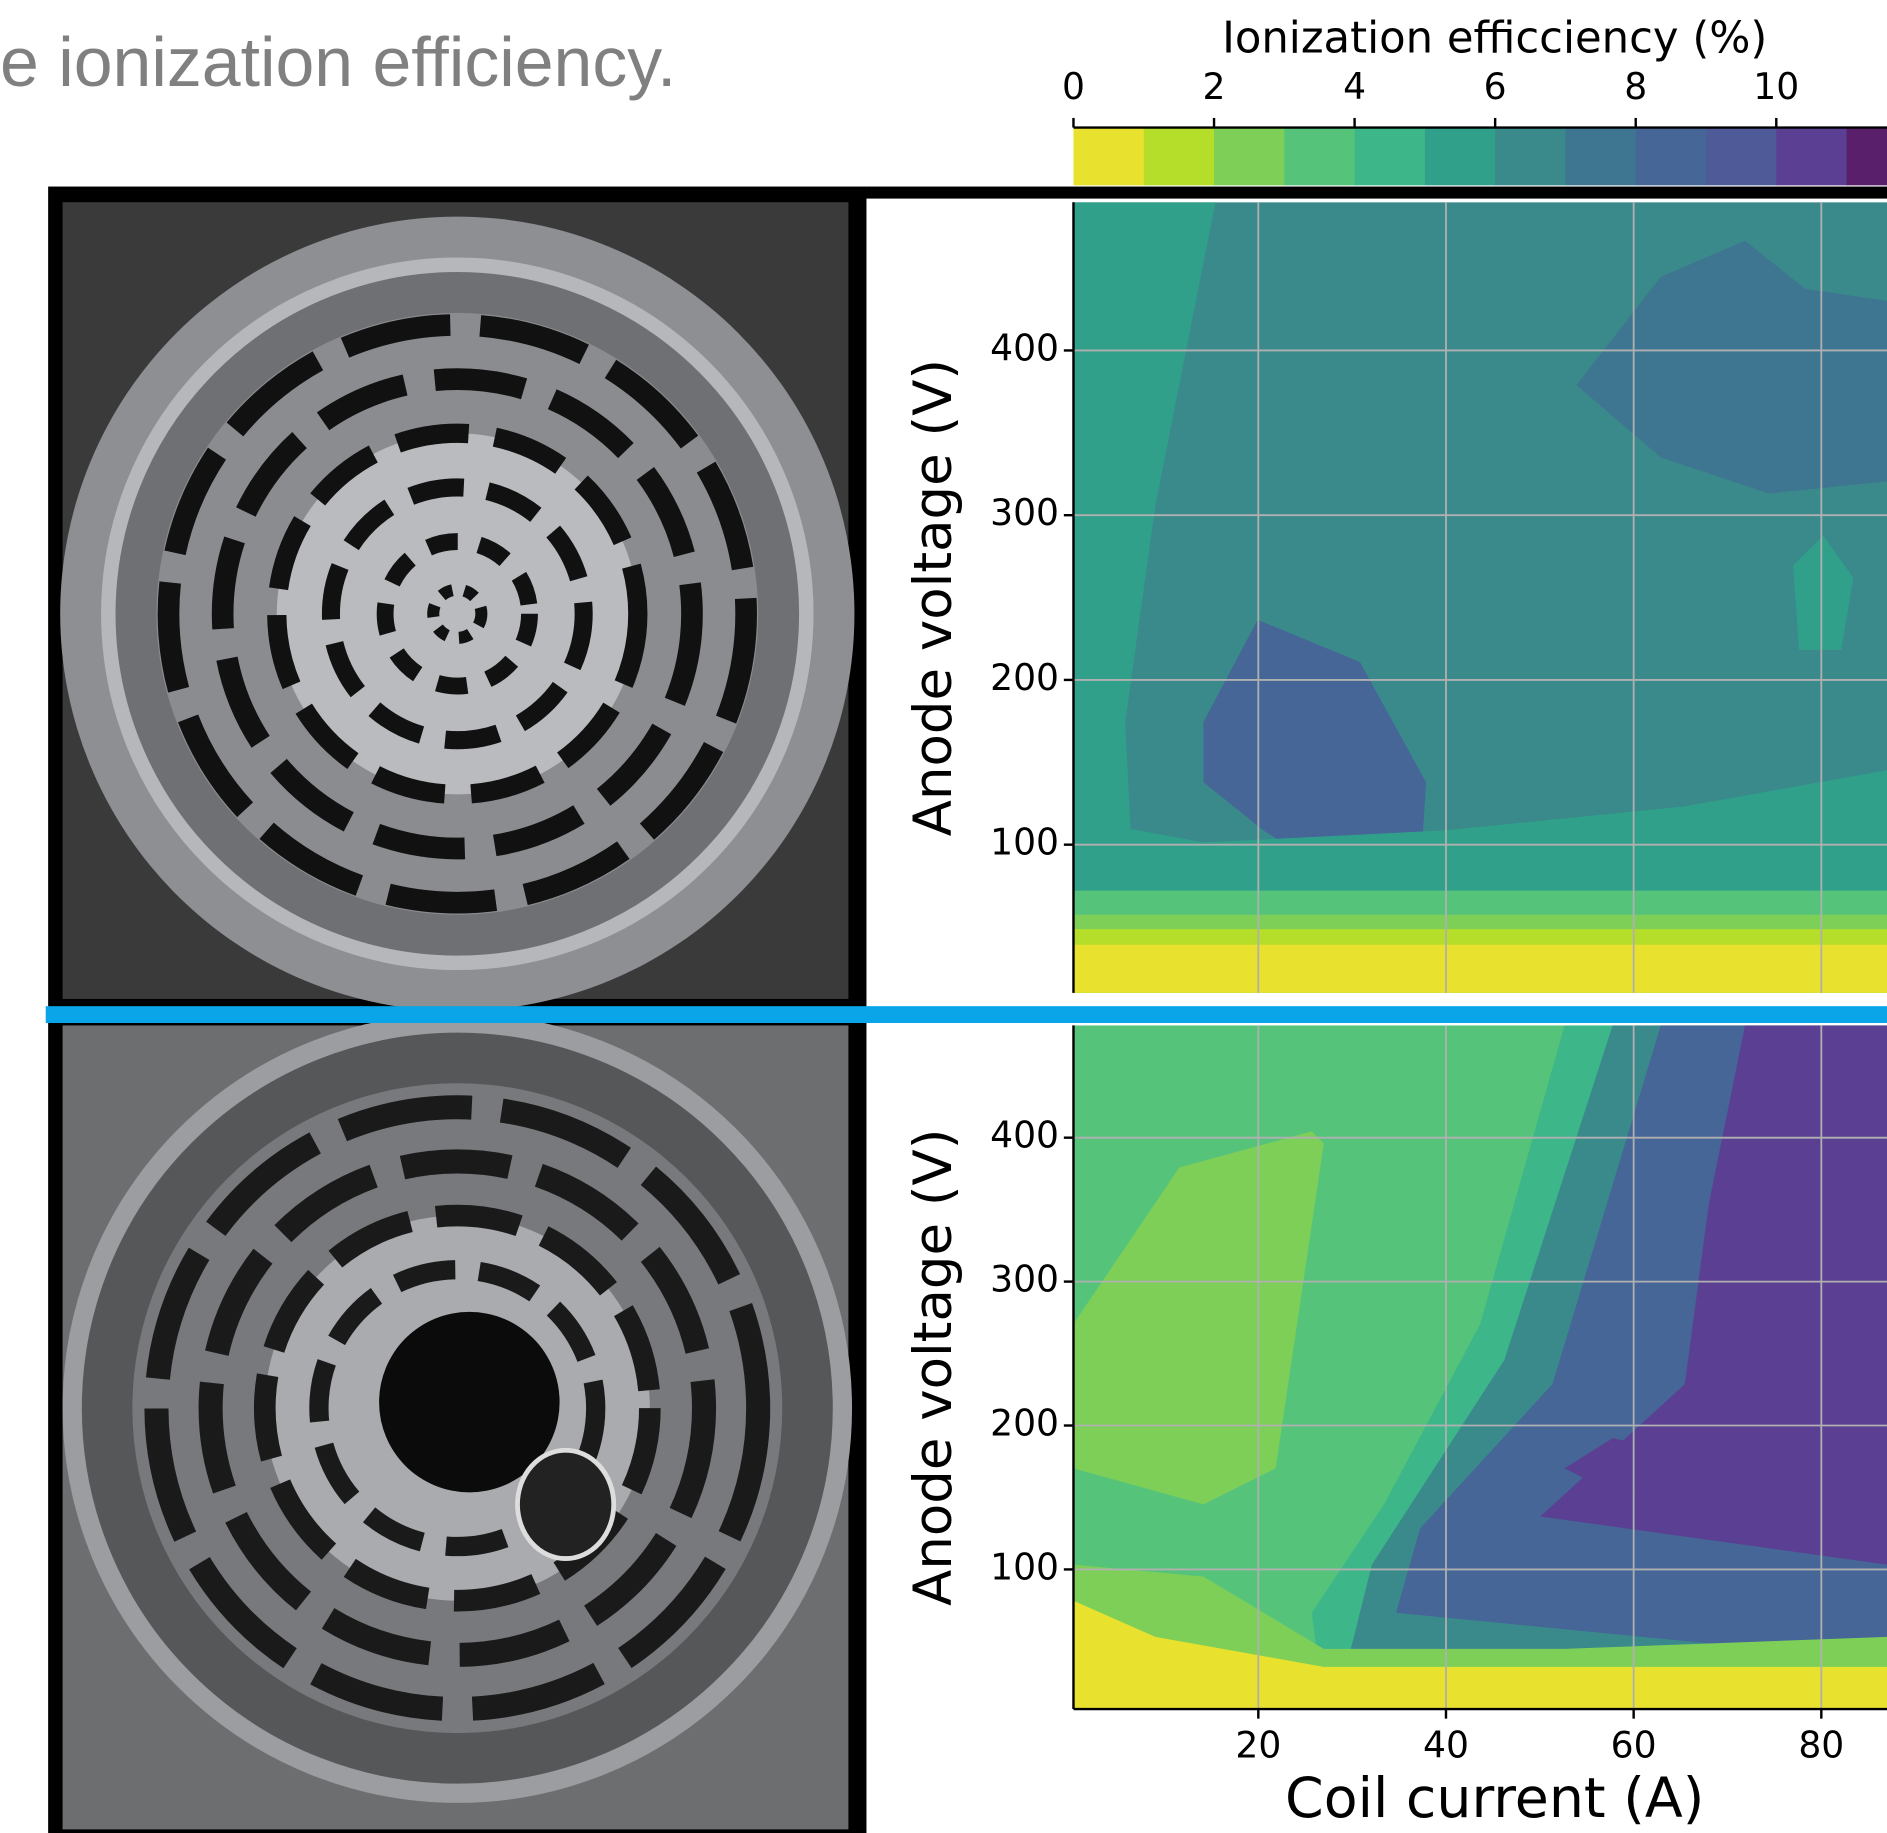 Image resolution: width=1887 pixels, height=1833 pixels. I want to click on x-tick-label: 60, so click(1634, 1745).